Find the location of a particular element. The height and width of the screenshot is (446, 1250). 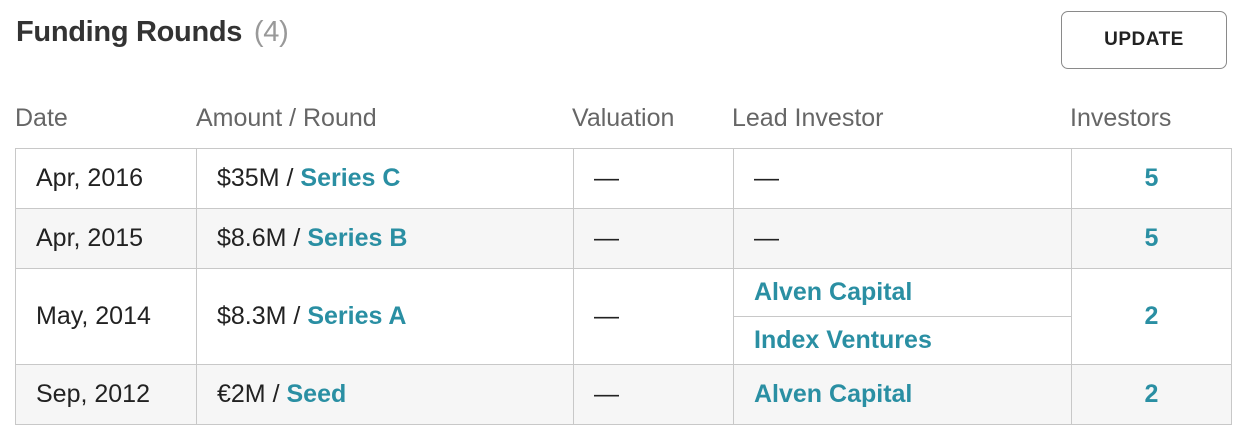

date-cell: May, 2014 is located at coordinates (106, 316).